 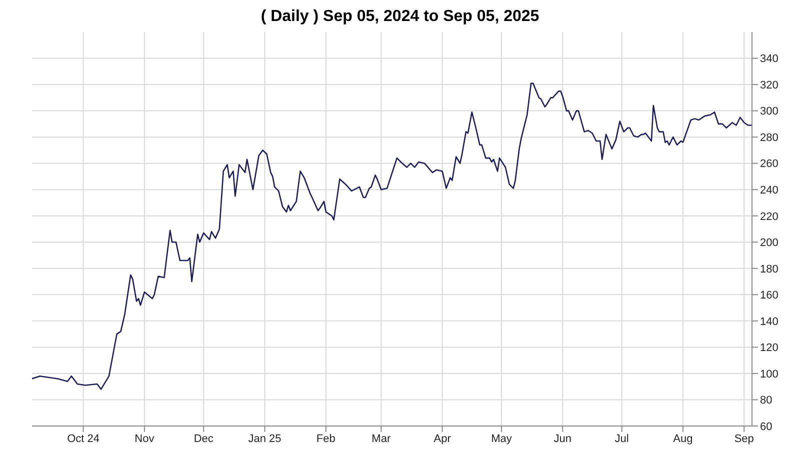 I want to click on x-tick-label: Sep, so click(x=744, y=438).